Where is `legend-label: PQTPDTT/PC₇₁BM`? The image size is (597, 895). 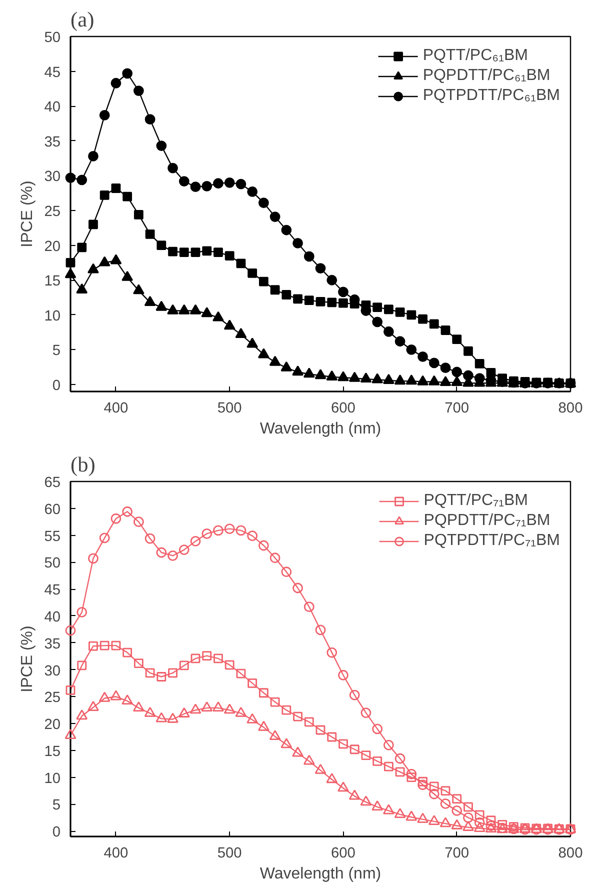 legend-label: PQTPDTT/PC₇₁BM is located at coordinates (492, 541).